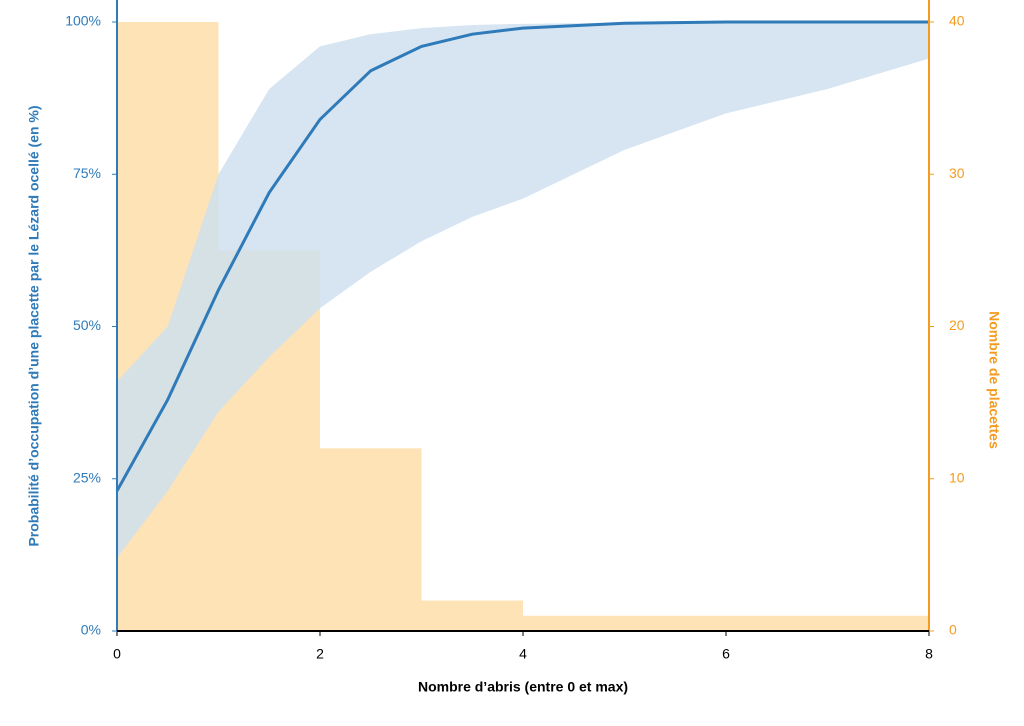 The height and width of the screenshot is (726, 1024). What do you see at coordinates (957, 21) in the screenshot?
I see `y2-tick-label: 40` at bounding box center [957, 21].